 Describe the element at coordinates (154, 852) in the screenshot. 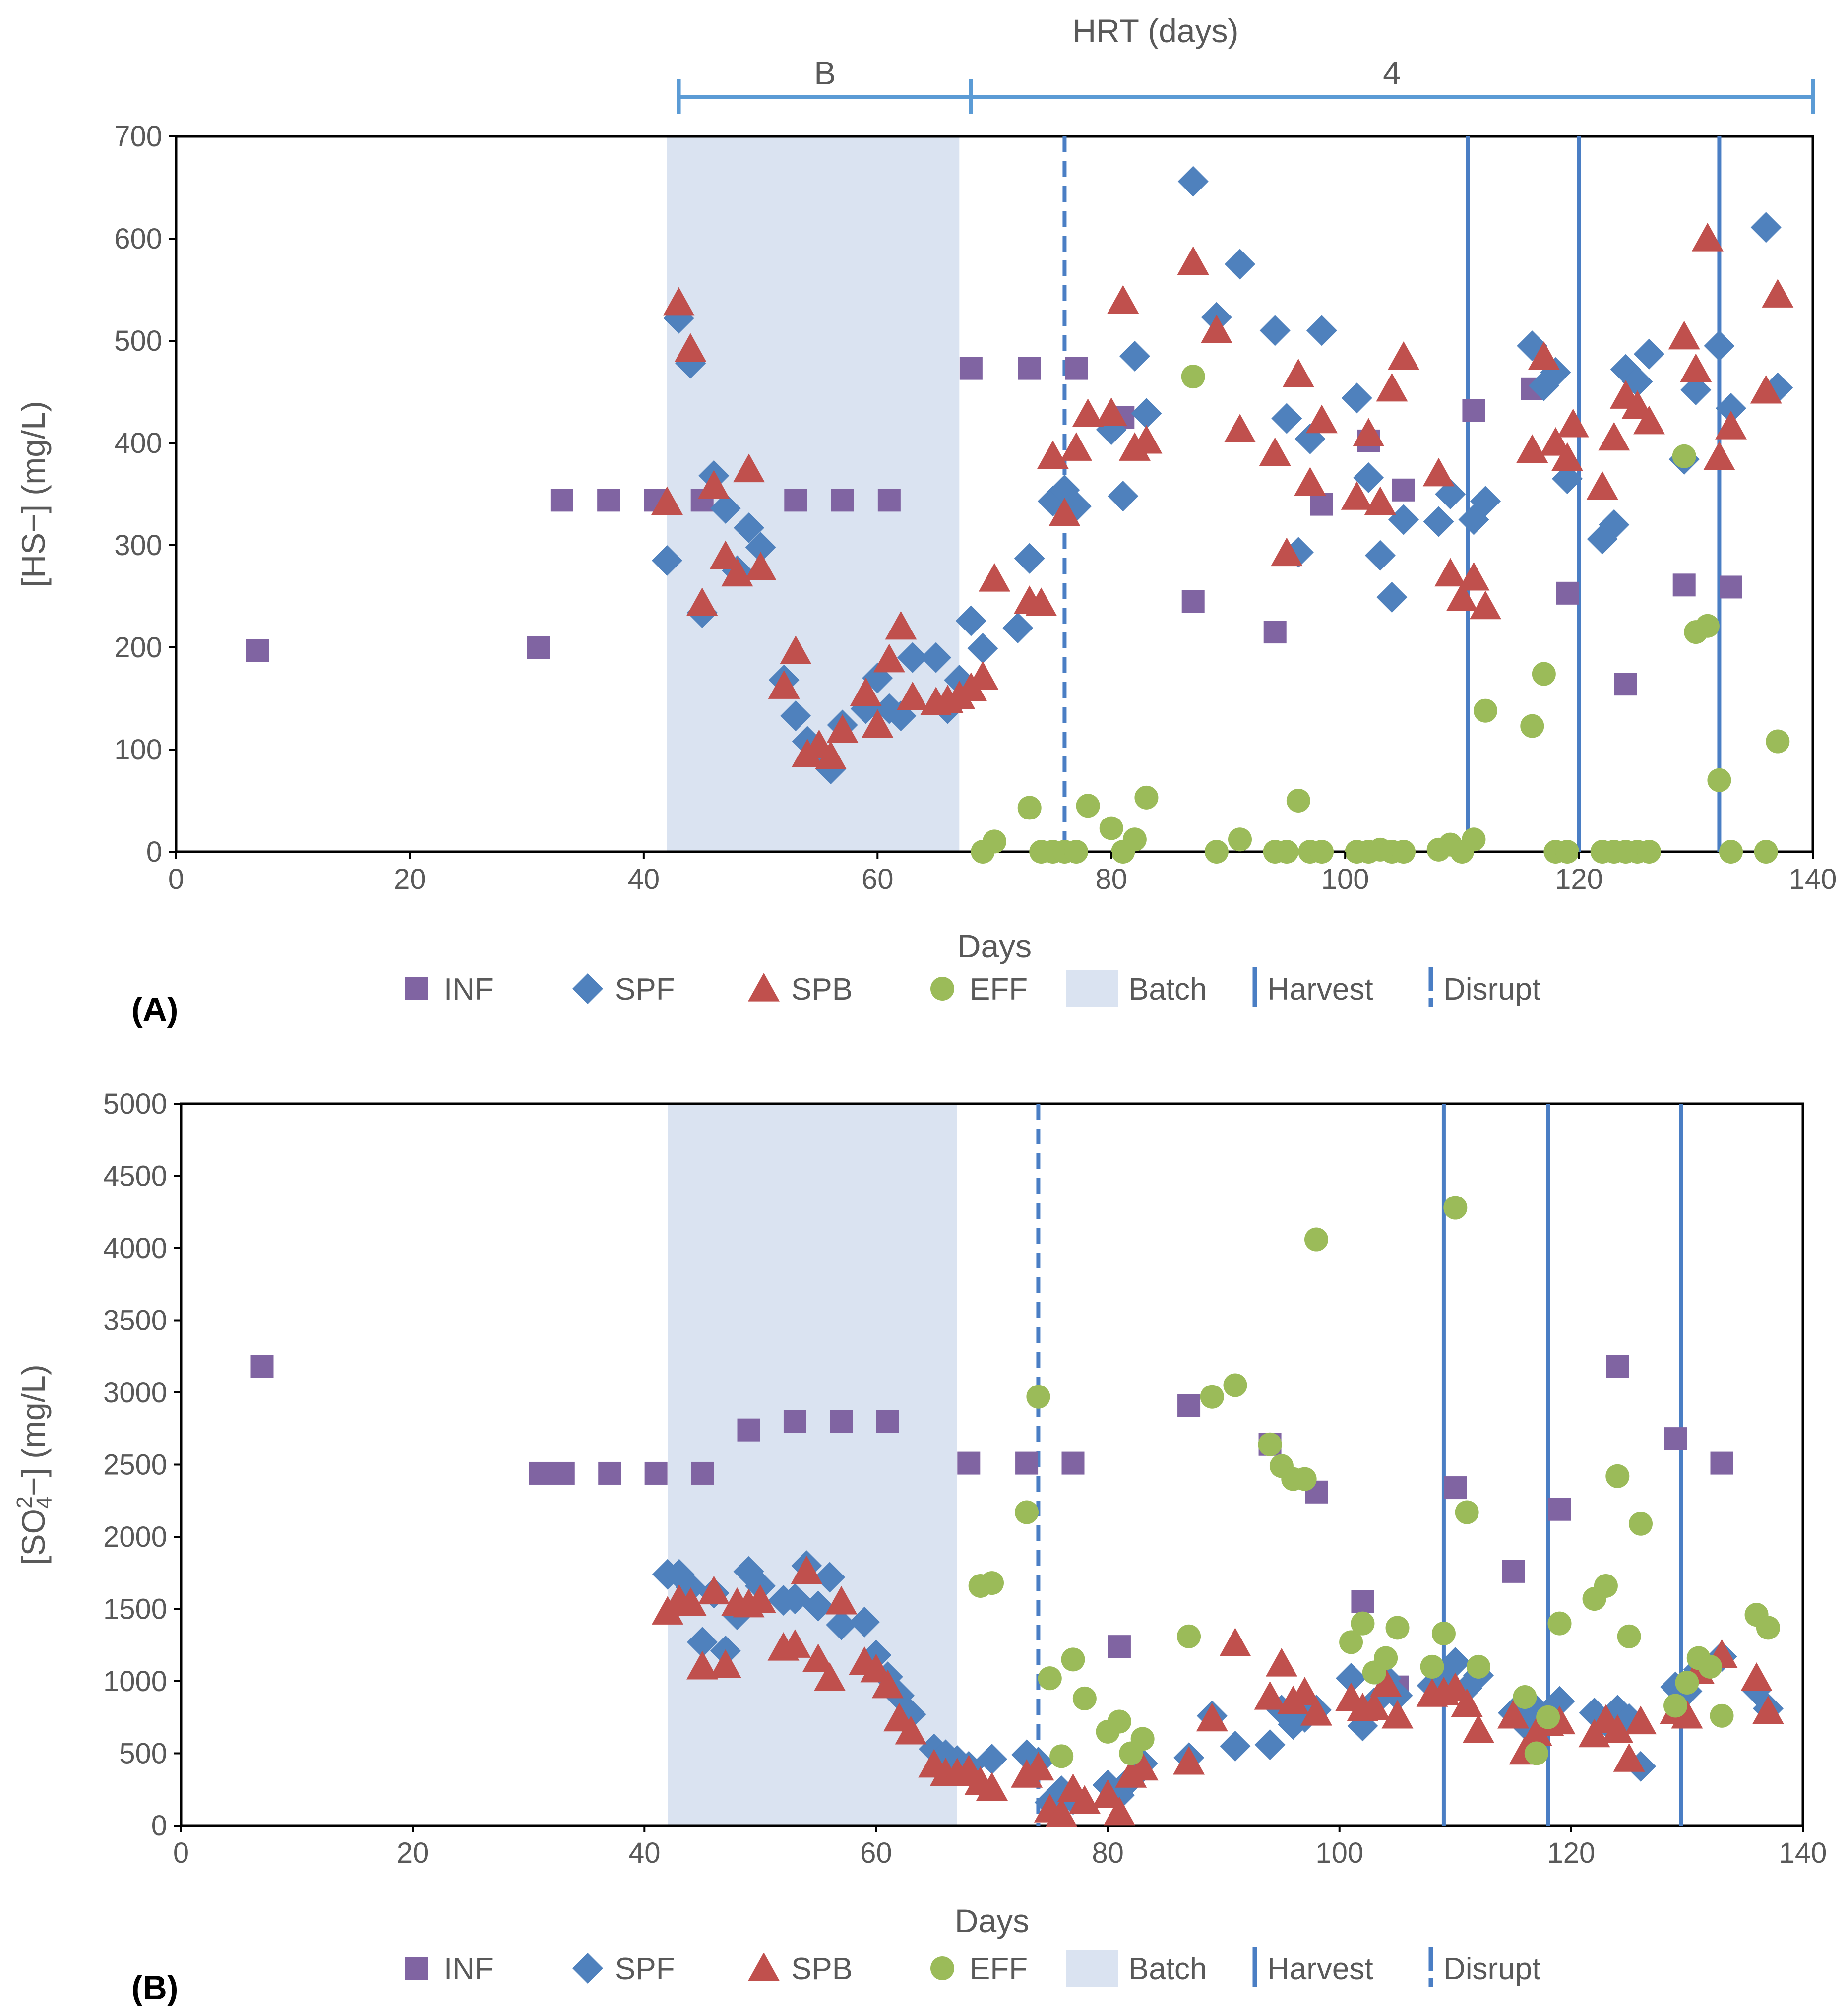

I see `panel-a-y-tick-label: 0` at that location.